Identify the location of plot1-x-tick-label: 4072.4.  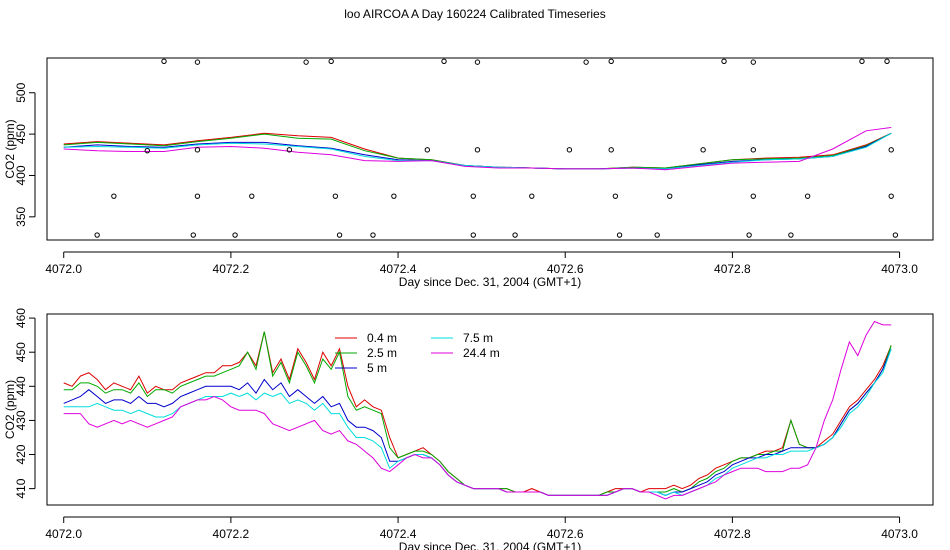
(398, 269).